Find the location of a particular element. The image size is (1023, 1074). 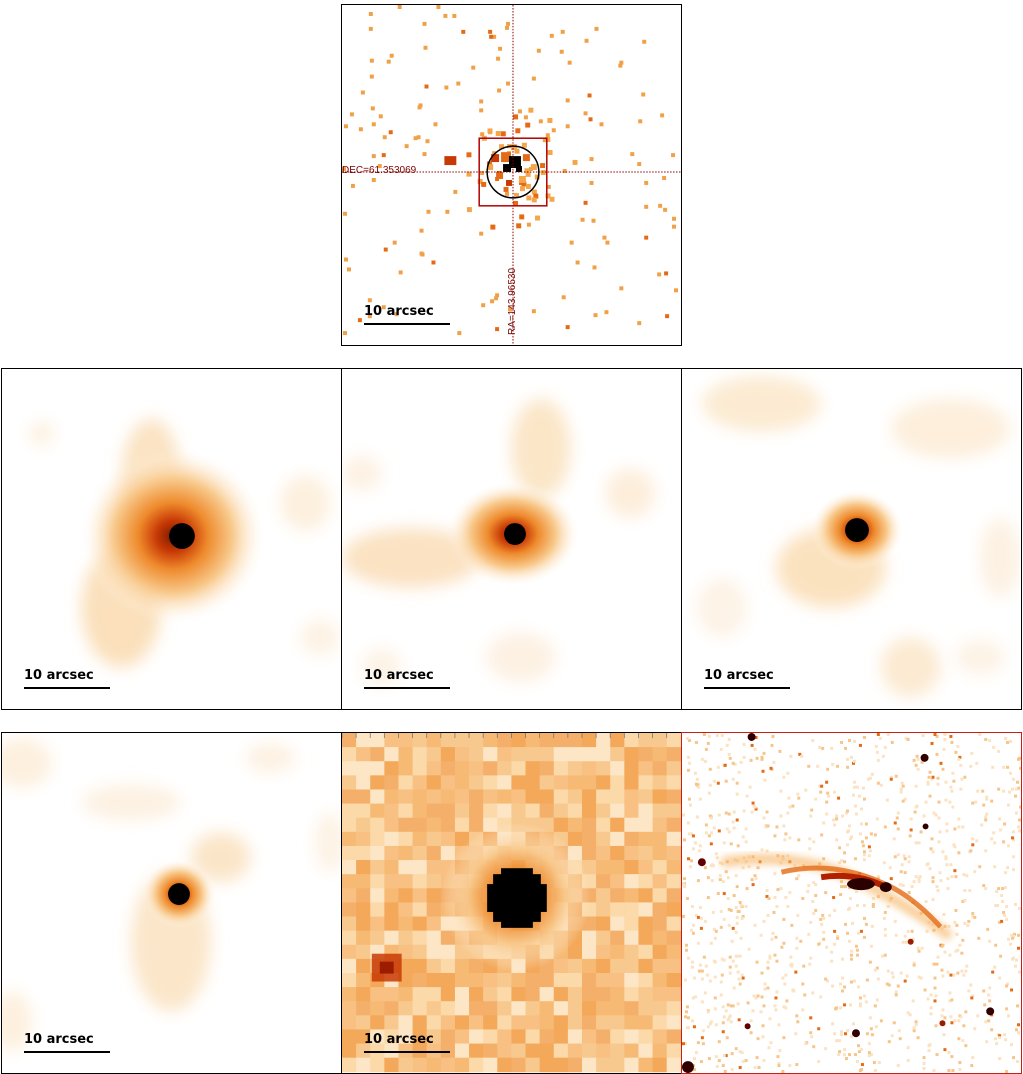

dec-label: DEC=61.353069 is located at coordinates (379, 170).